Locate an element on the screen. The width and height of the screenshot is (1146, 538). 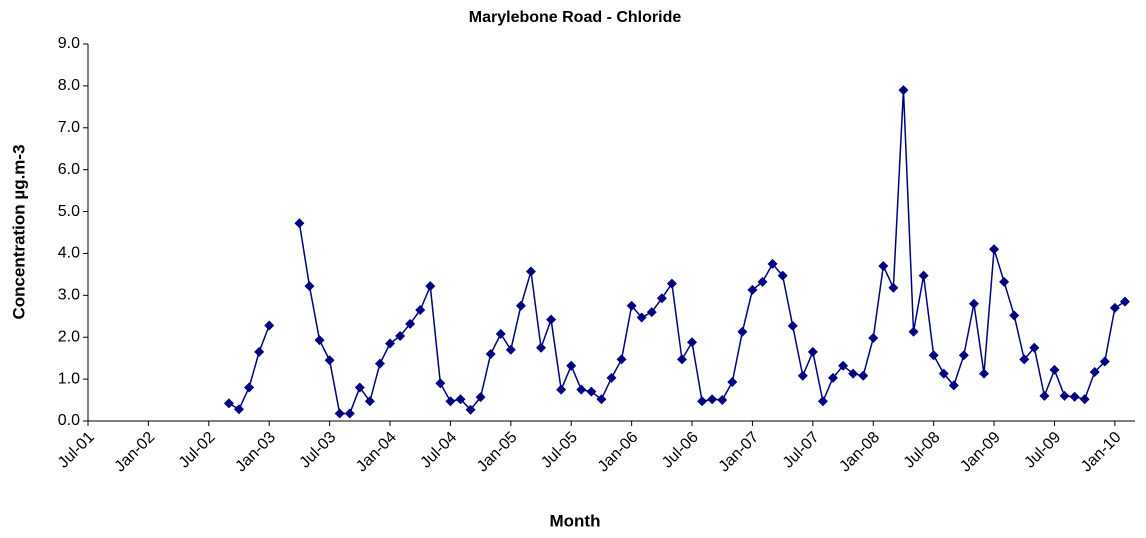
y-tick-label: 2.0 is located at coordinates (69, 336).